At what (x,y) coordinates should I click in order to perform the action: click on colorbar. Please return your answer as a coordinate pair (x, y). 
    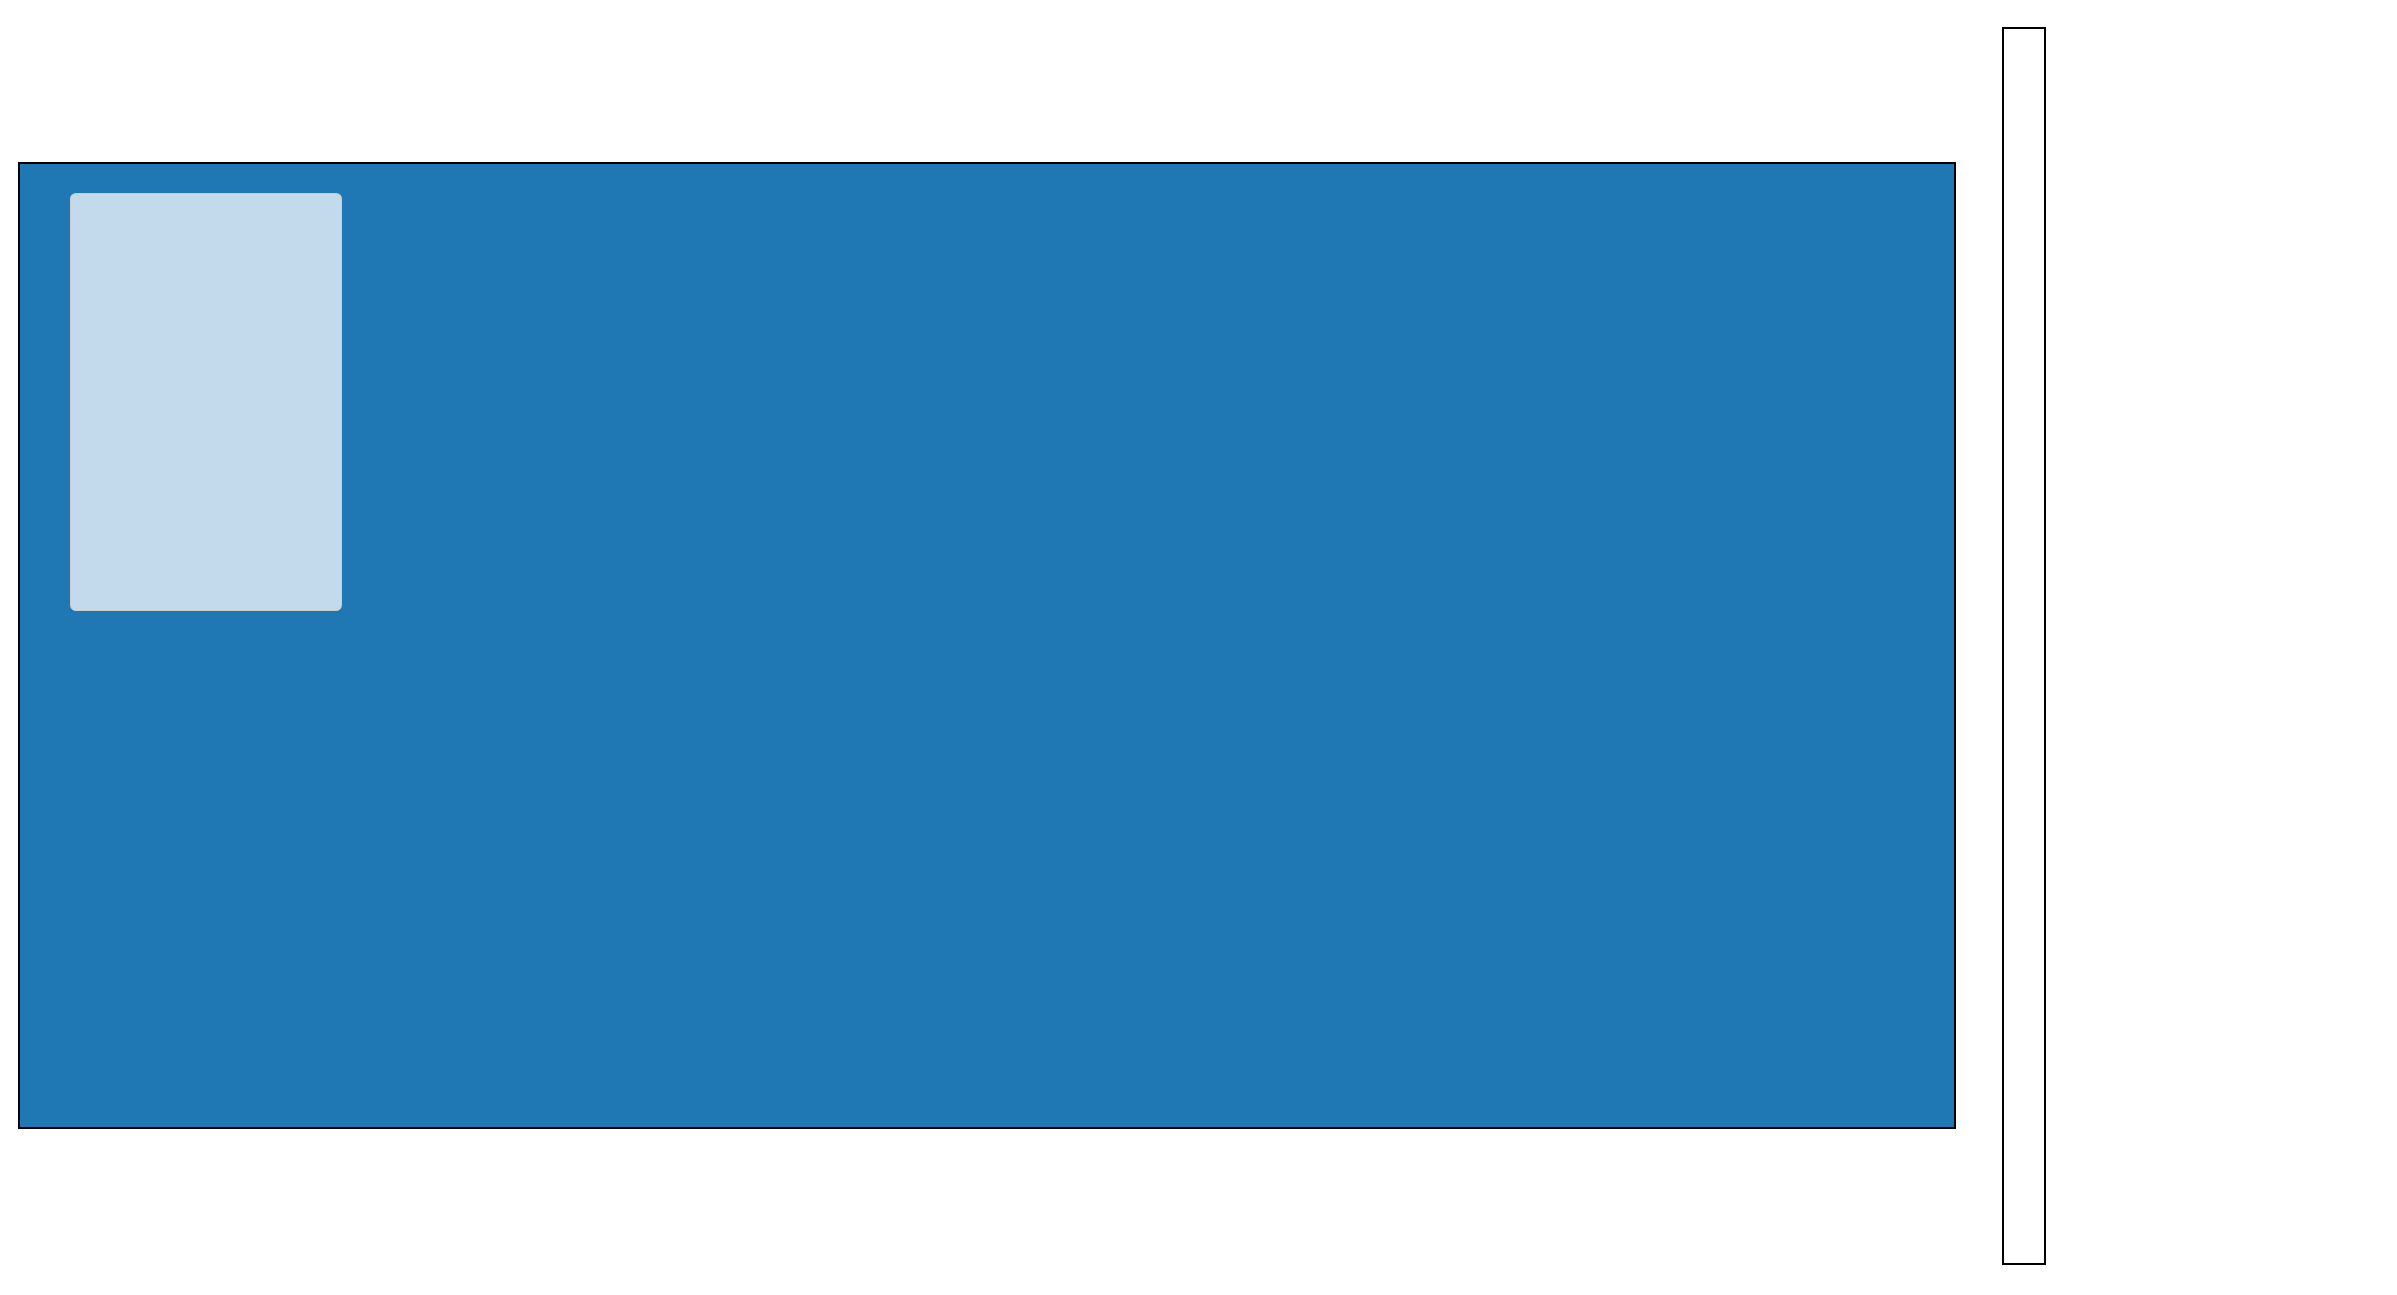
    Looking at the image, I should click on (2024, 646).